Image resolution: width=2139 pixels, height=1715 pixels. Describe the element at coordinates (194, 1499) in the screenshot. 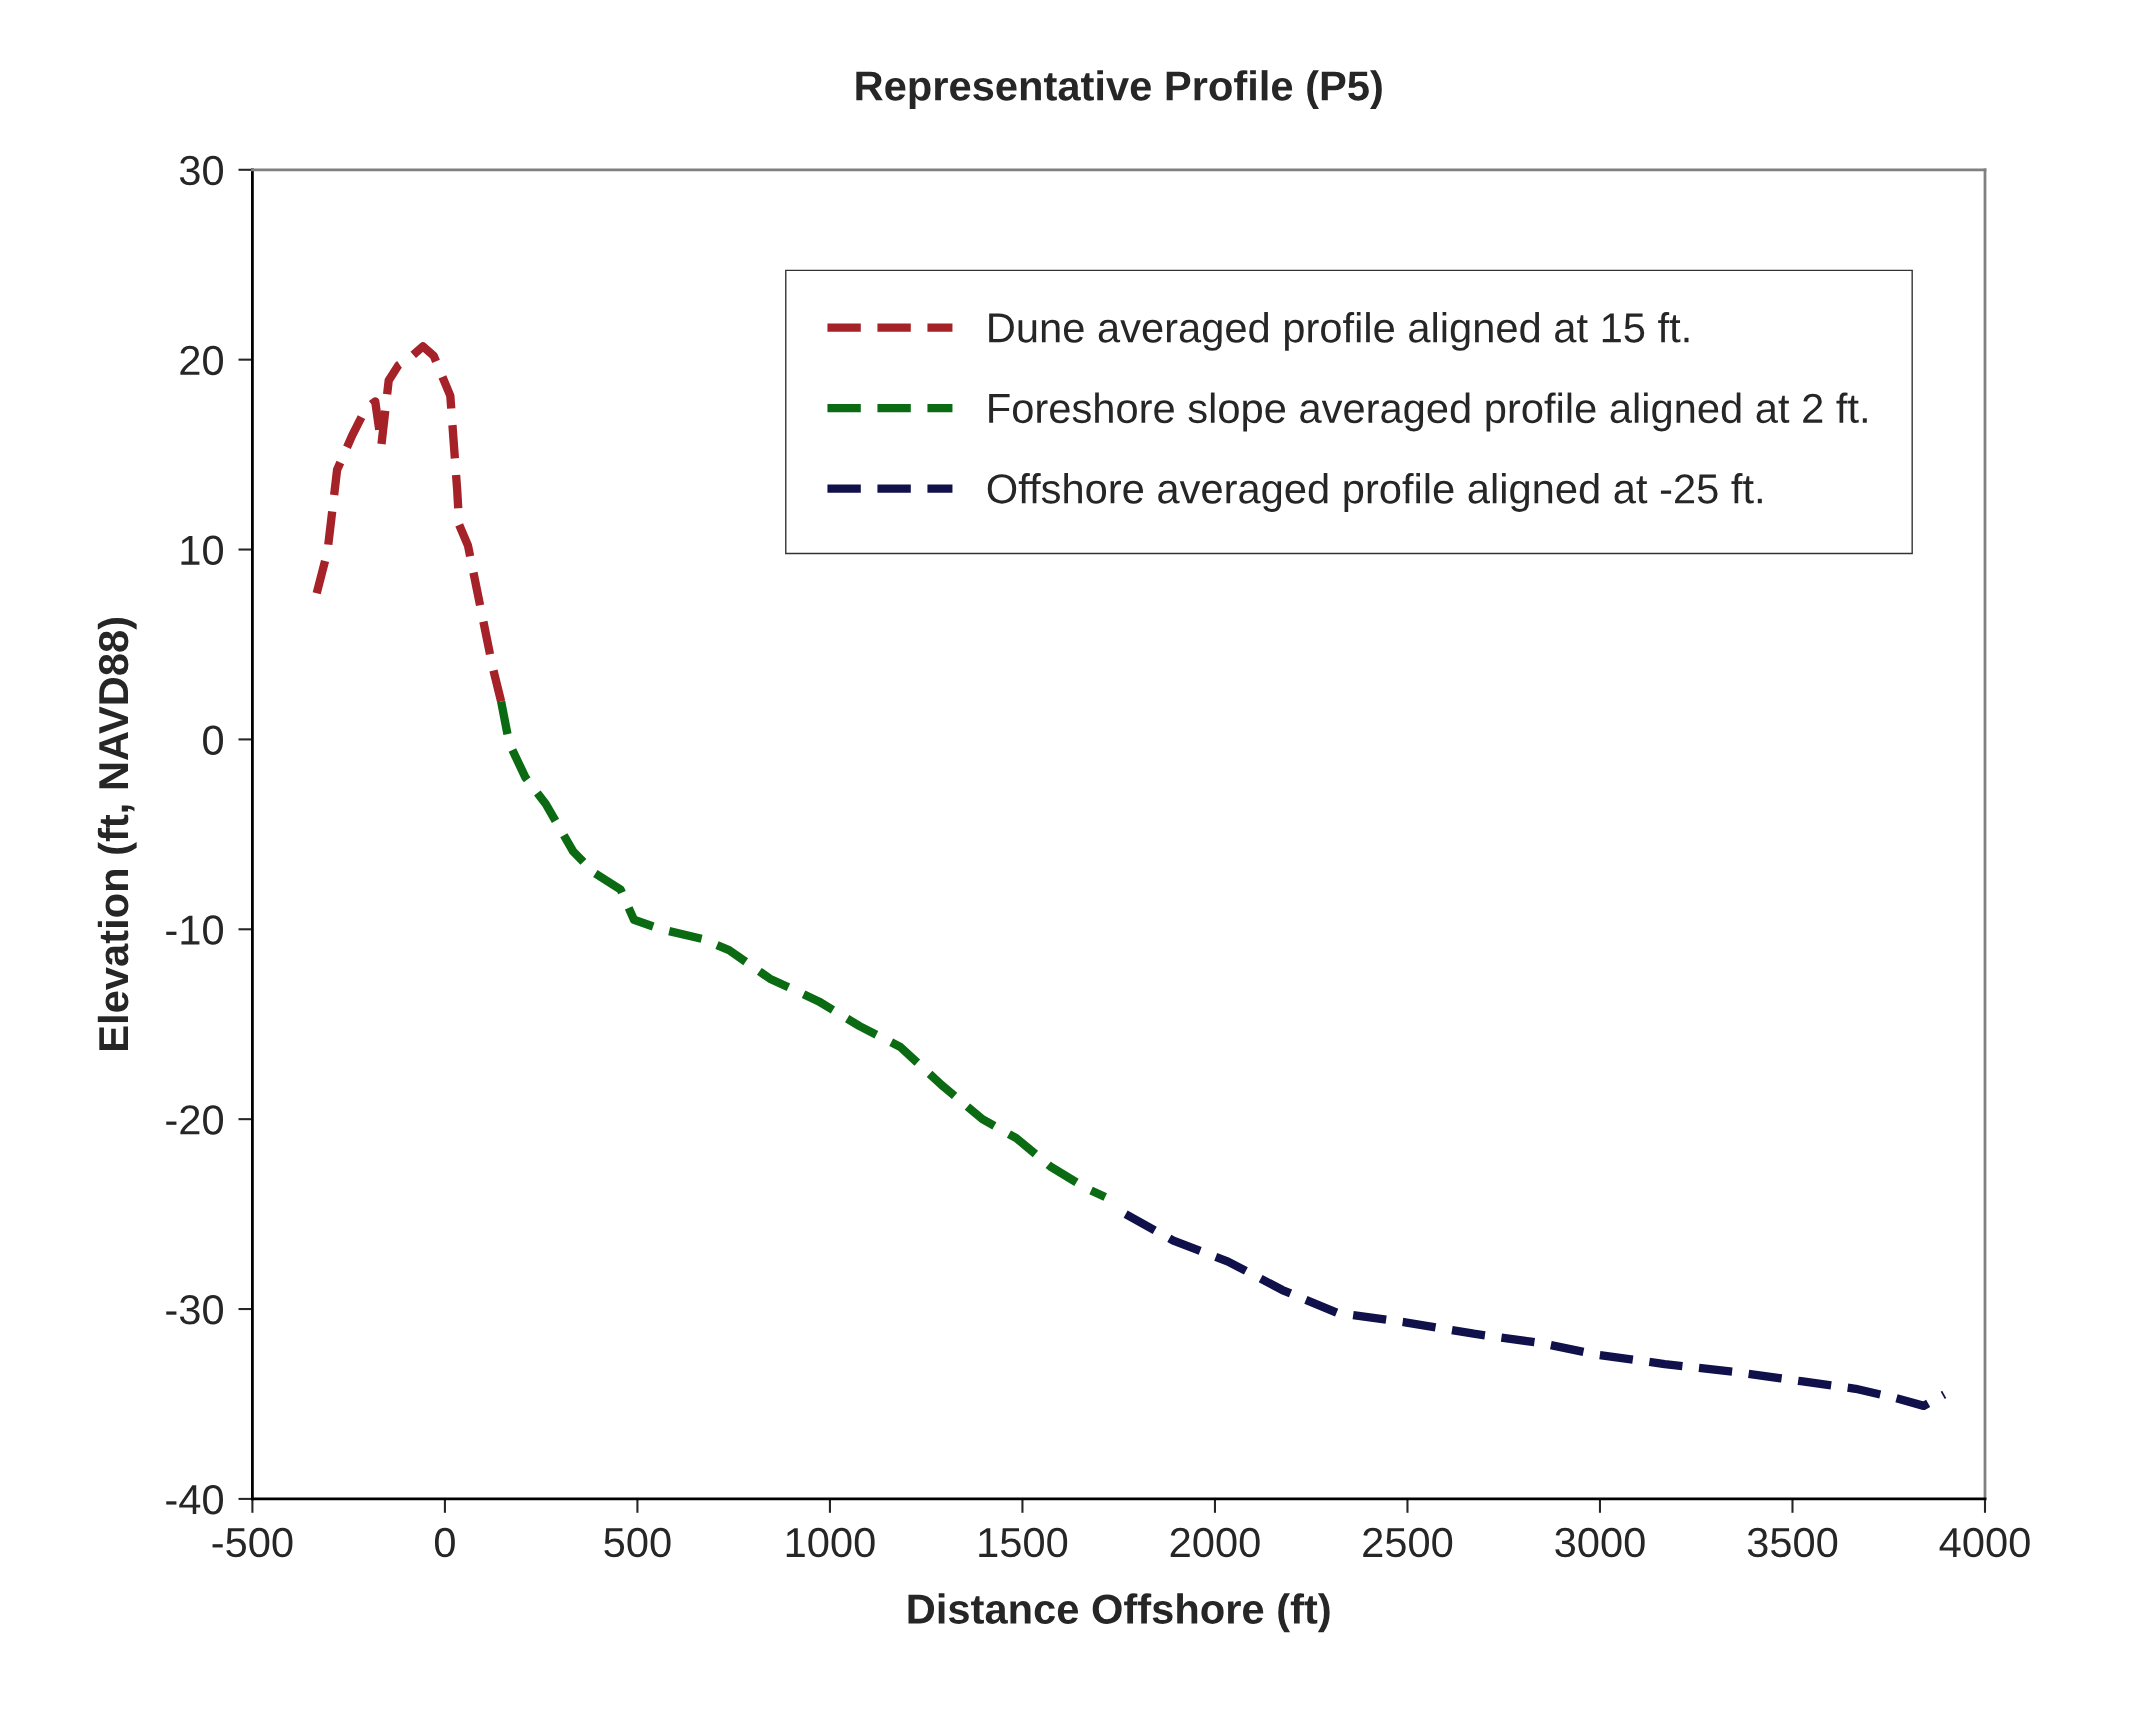

I see `y-tick-label: -40` at that location.